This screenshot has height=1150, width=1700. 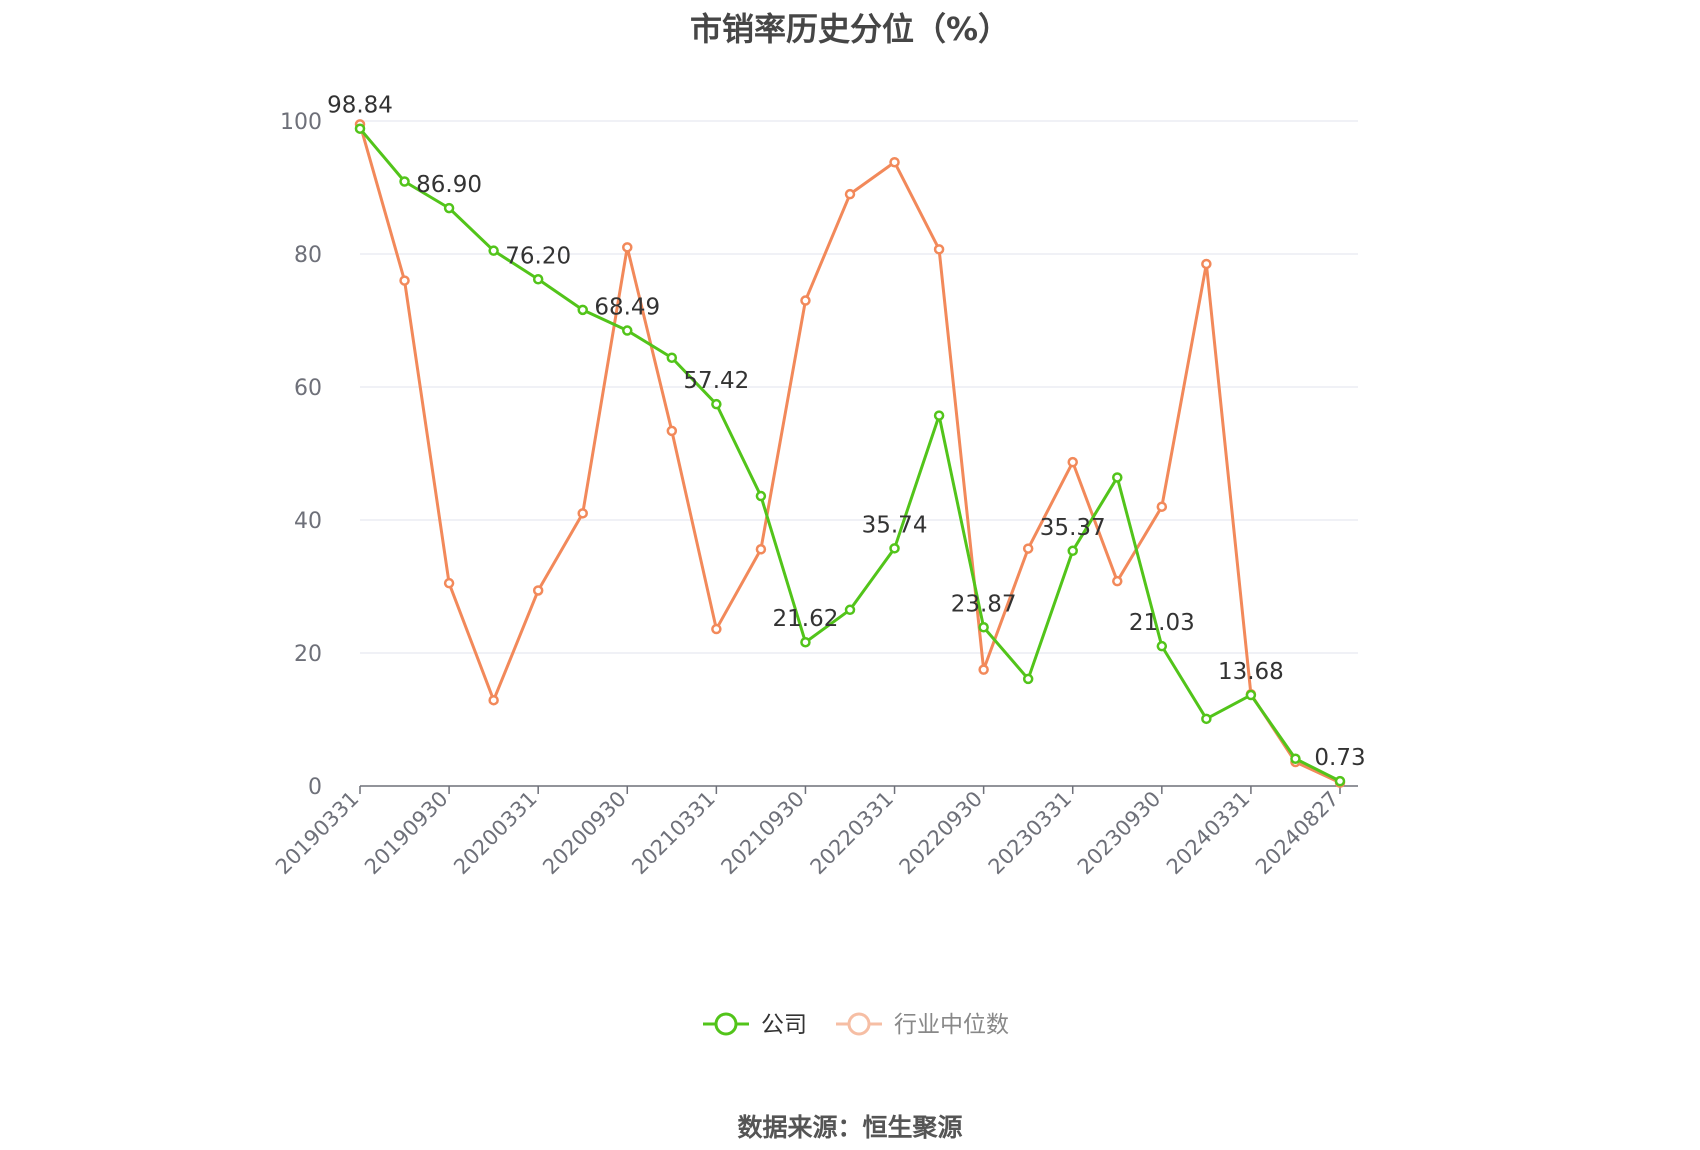 What do you see at coordinates (360, 106) in the screenshot?
I see `data-label: 98.84` at bounding box center [360, 106].